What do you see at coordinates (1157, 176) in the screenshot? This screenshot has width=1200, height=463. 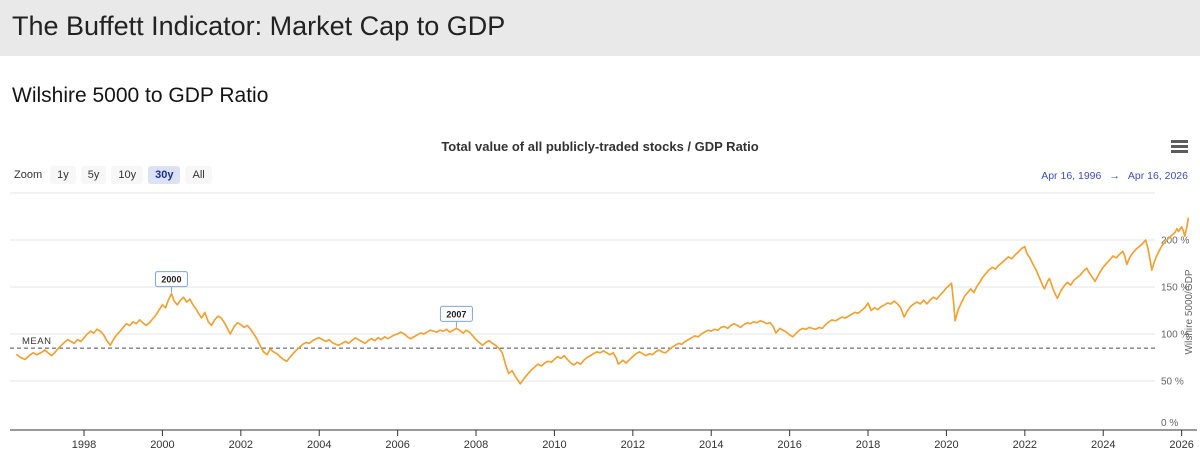 I see `date-to: Apr 16, 2026` at bounding box center [1157, 176].